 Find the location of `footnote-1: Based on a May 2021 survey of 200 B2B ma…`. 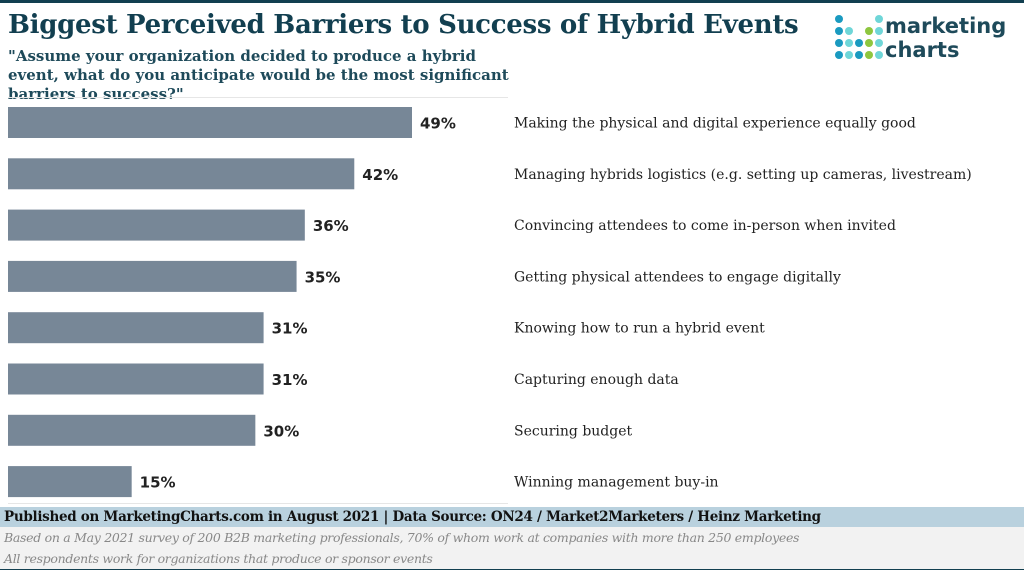

footnote-1: Based on a May 2021 survey of 200 B2B ma… is located at coordinates (402, 537).